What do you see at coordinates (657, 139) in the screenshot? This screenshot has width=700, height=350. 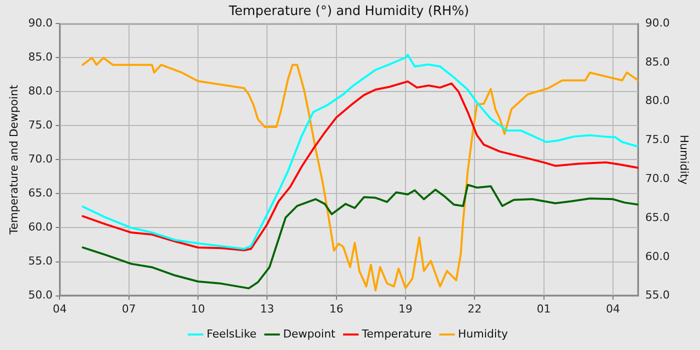 I see `y2-tick-label: 75.0` at bounding box center [657, 139].